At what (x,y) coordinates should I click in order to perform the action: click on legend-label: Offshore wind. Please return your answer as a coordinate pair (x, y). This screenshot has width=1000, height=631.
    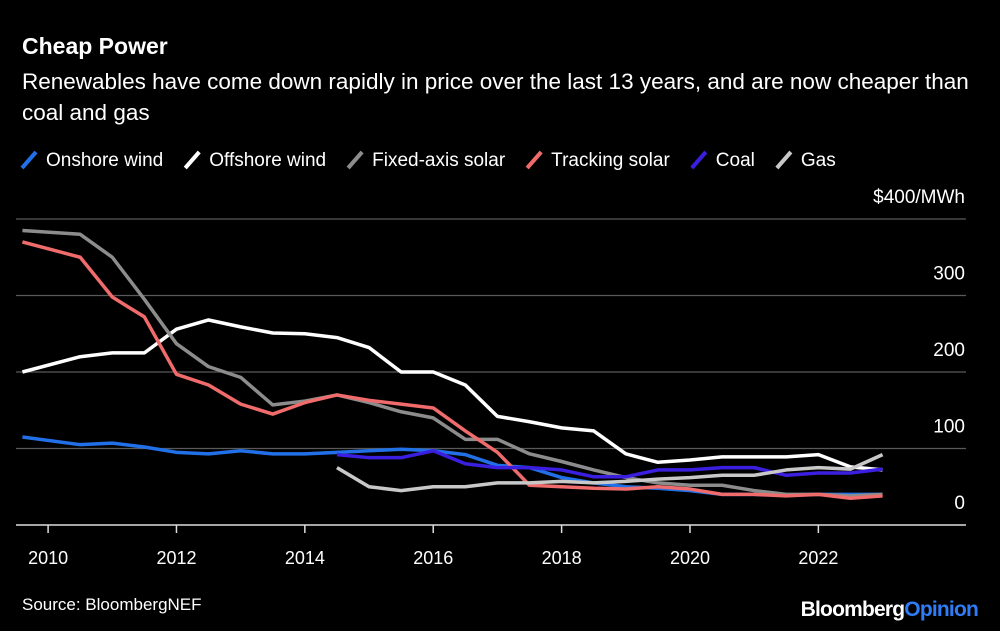
    Looking at the image, I should click on (267, 160).